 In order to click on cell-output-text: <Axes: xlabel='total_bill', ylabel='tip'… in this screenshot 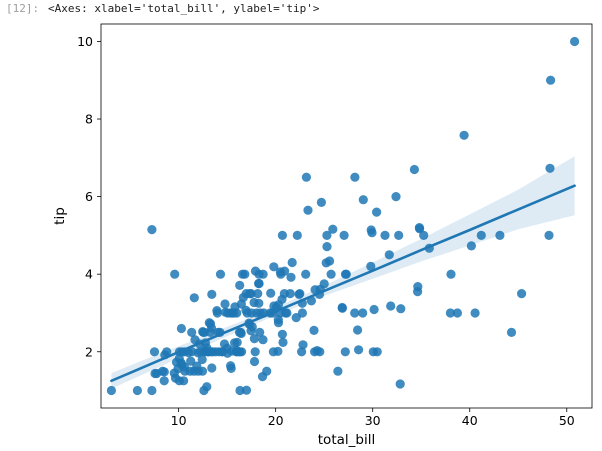, I will do `click(184, 8)`.